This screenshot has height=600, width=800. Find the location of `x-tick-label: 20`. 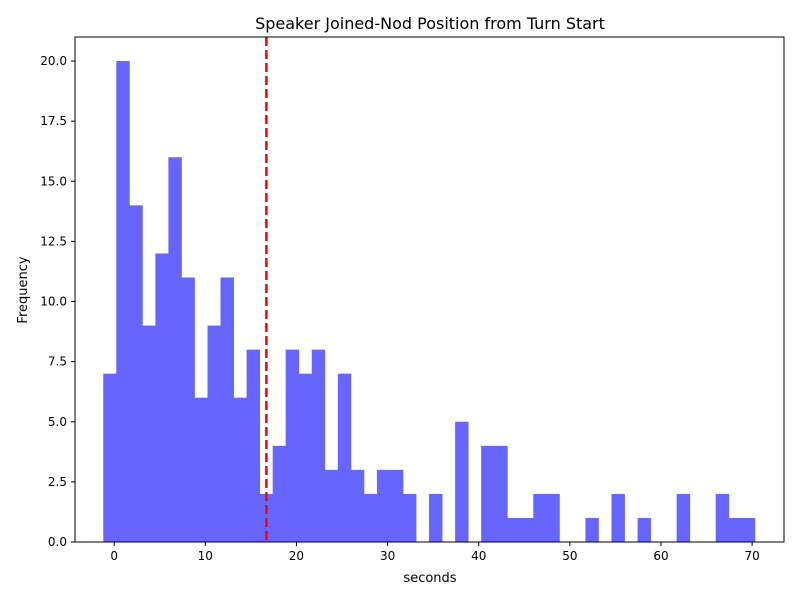

x-tick-label: 20 is located at coordinates (296, 556).